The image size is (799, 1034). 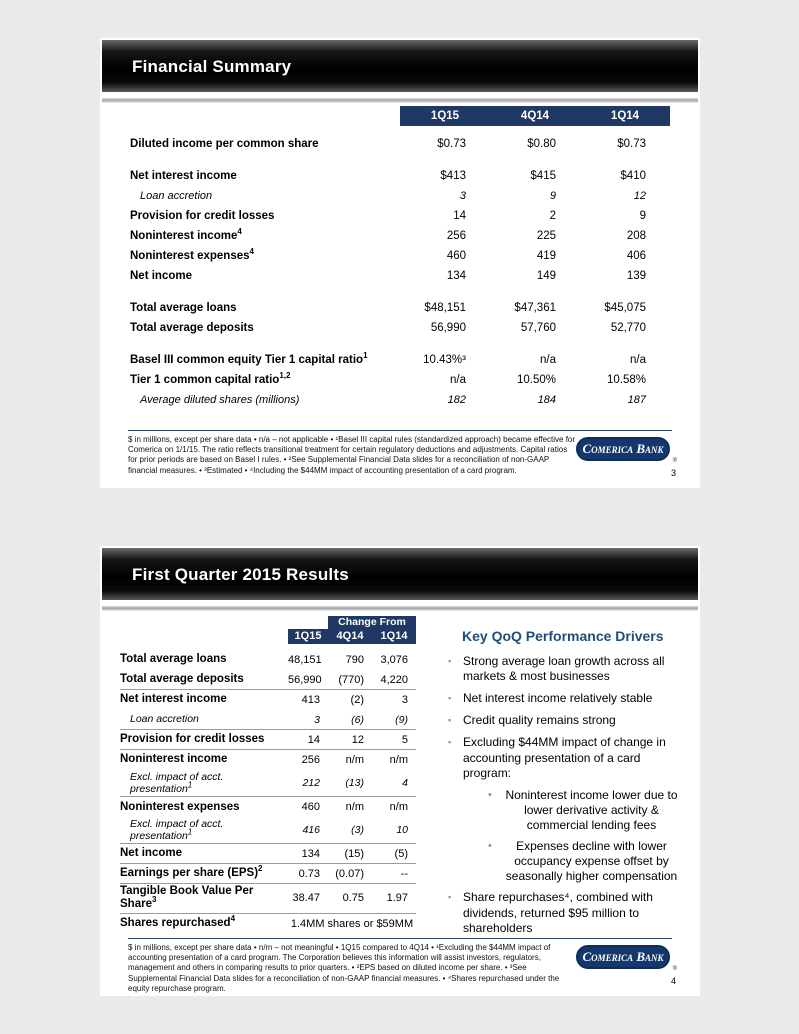 I want to click on cell-value: $415, so click(x=543, y=176).